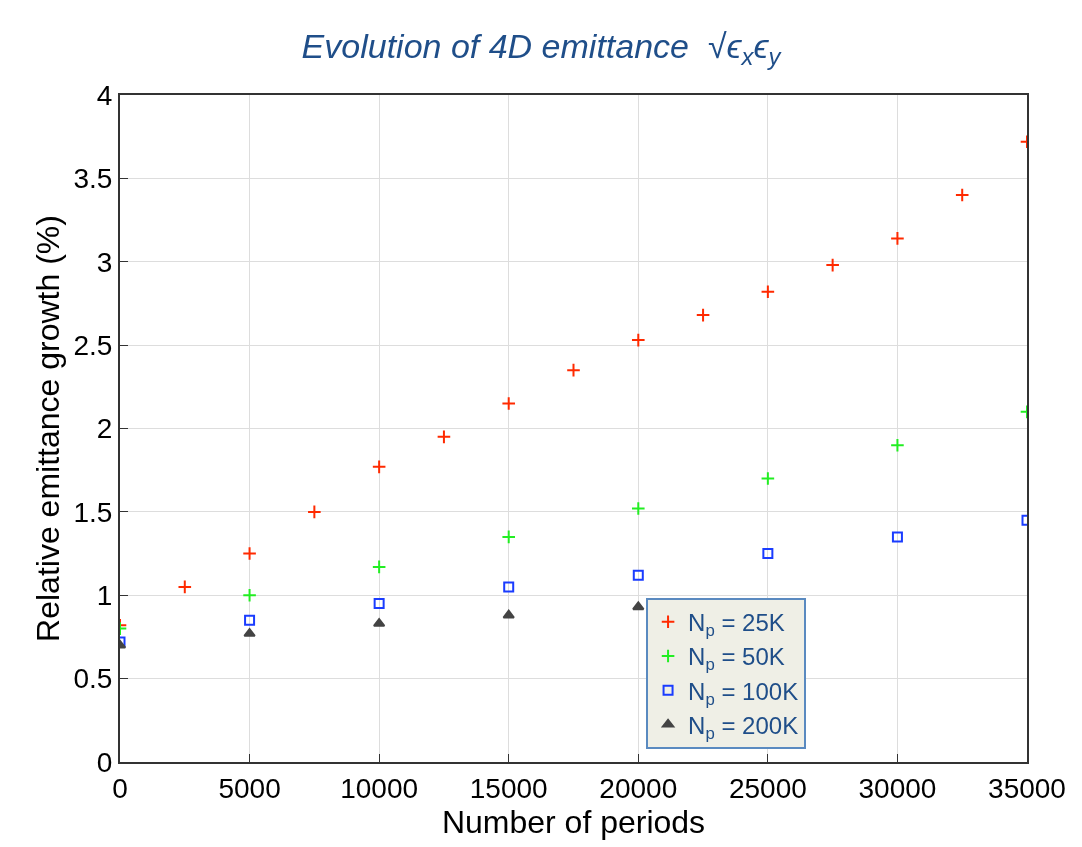 The image size is (1082, 847). I want to click on legend-label: N$_{p}$ = 100K, so click(743, 693).